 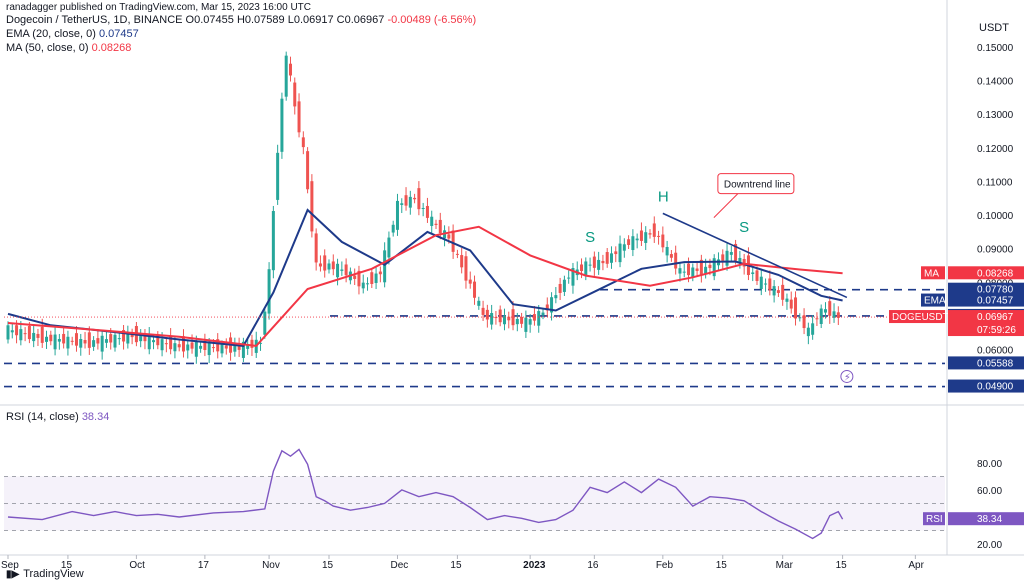 What do you see at coordinates (425, 494) in the screenshot?
I see `rsi-line` at bounding box center [425, 494].